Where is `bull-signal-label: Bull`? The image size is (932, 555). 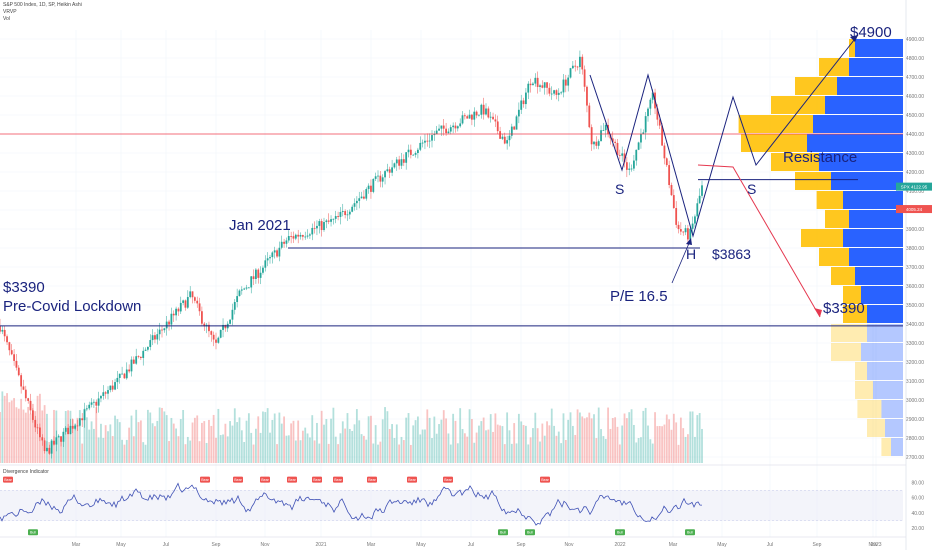 bull-signal-label: Bull is located at coordinates (620, 532).